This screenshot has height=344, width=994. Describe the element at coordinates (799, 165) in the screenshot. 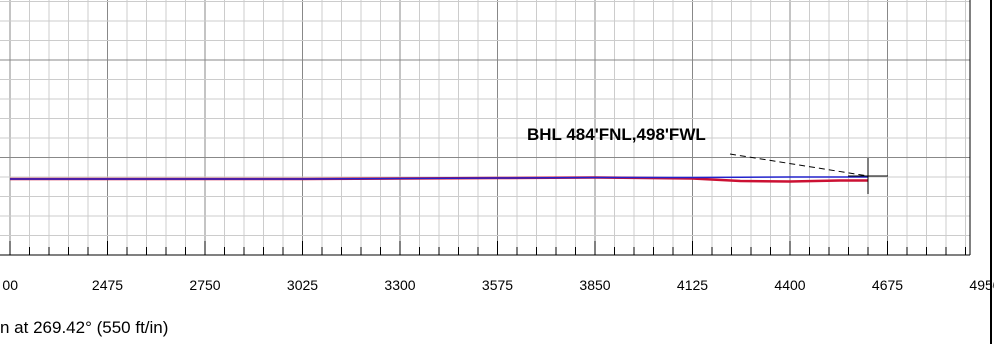

I see `annotation-leader-line` at that location.